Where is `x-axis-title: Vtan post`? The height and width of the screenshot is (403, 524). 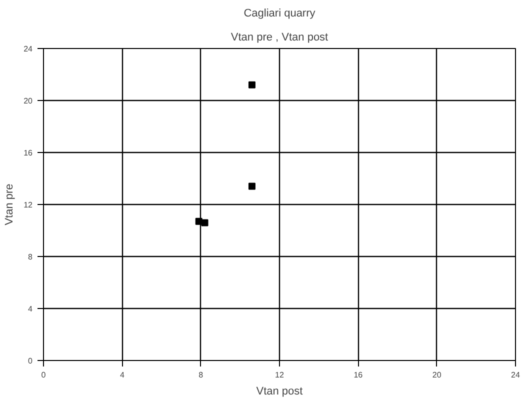
x-axis-title: Vtan post is located at coordinates (279, 392).